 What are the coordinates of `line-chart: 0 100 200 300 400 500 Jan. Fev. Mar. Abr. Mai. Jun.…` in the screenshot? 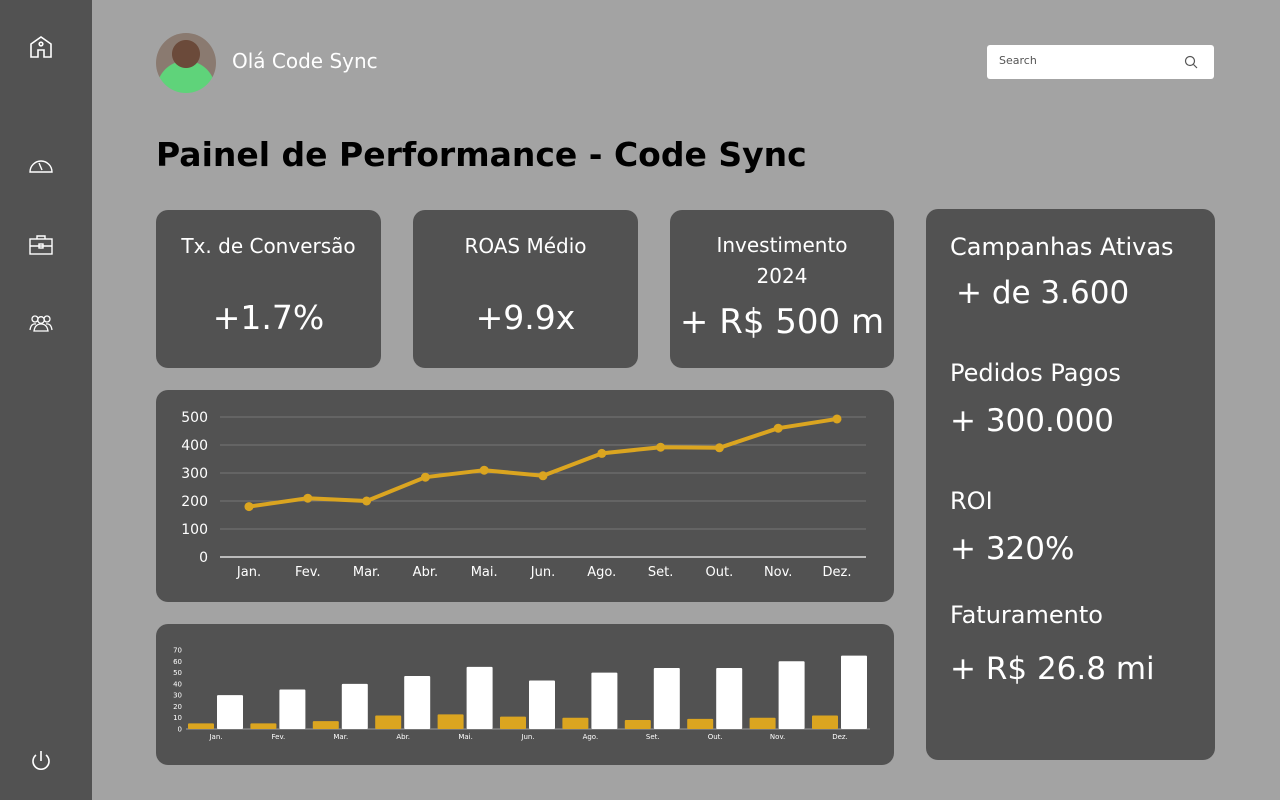 It's located at (523, 495).